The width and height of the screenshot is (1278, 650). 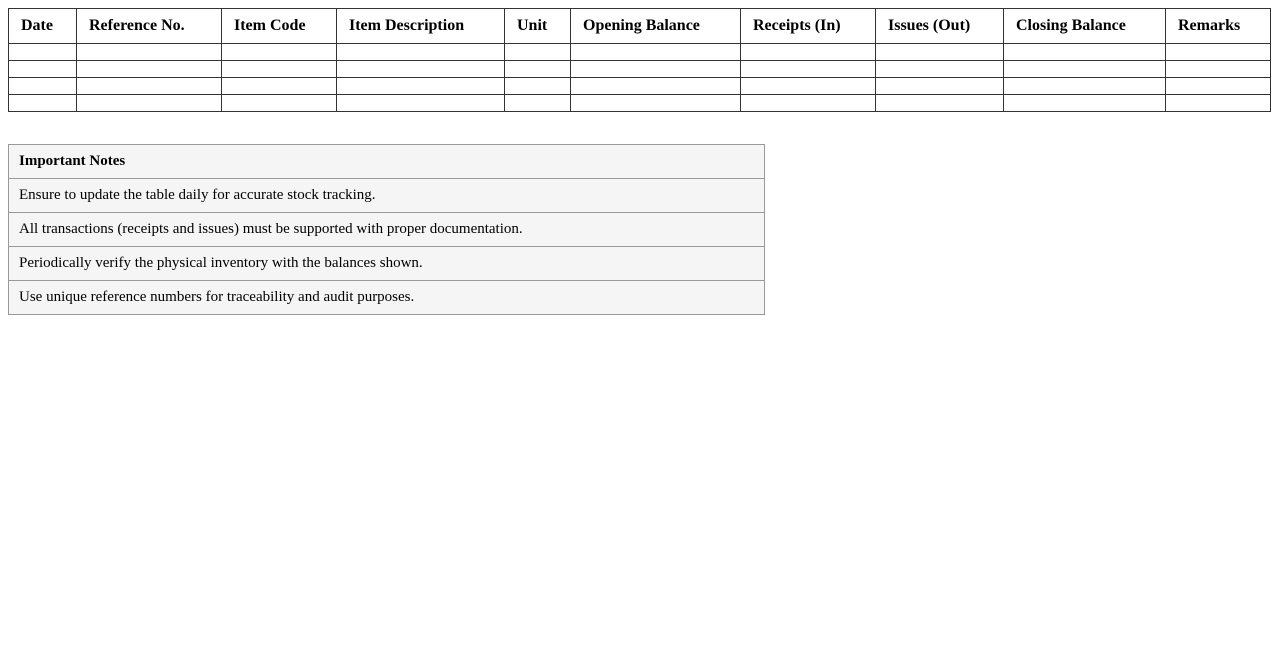 I want to click on notes-title-row: Important Notes, so click(x=386, y=161).